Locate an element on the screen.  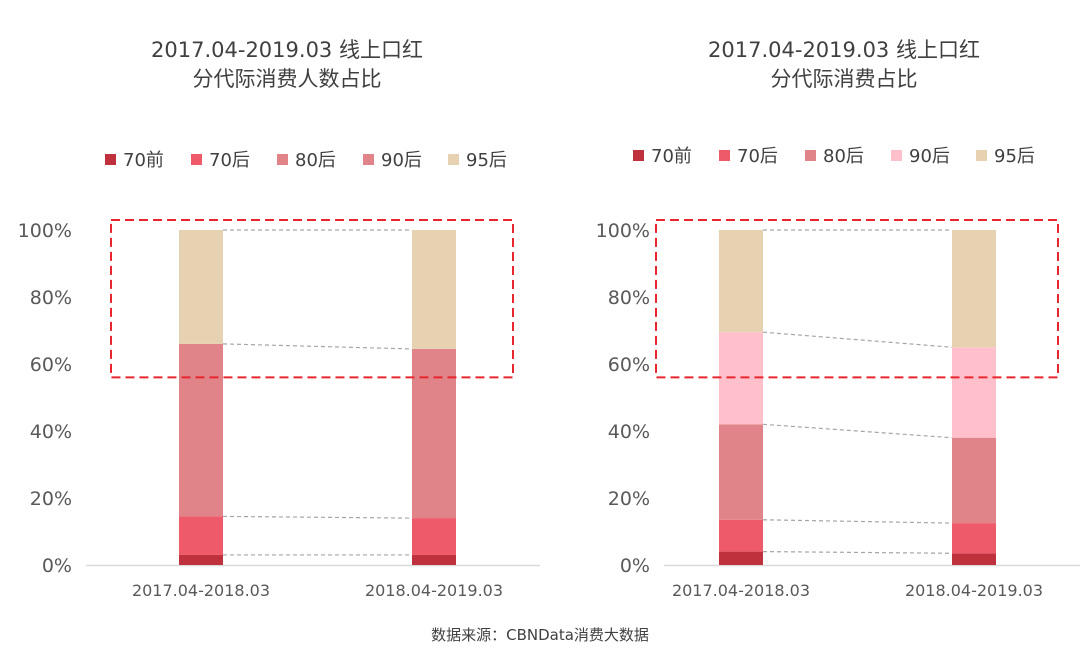
chart-title-line-2: 分代际消费人数占比 is located at coordinates (287, 79).